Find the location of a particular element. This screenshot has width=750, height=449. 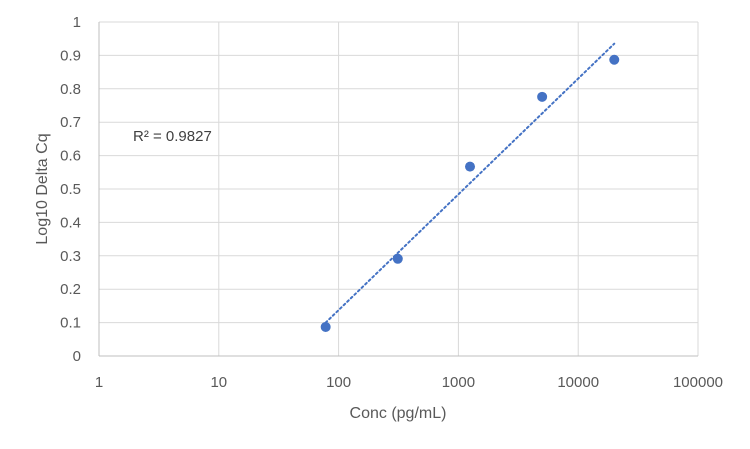

y-tick-labels: 0 0.1 0.2 0.3 0.4 0.5 0.6 0.7 0.8 0.9 1 is located at coordinates (70, 189).